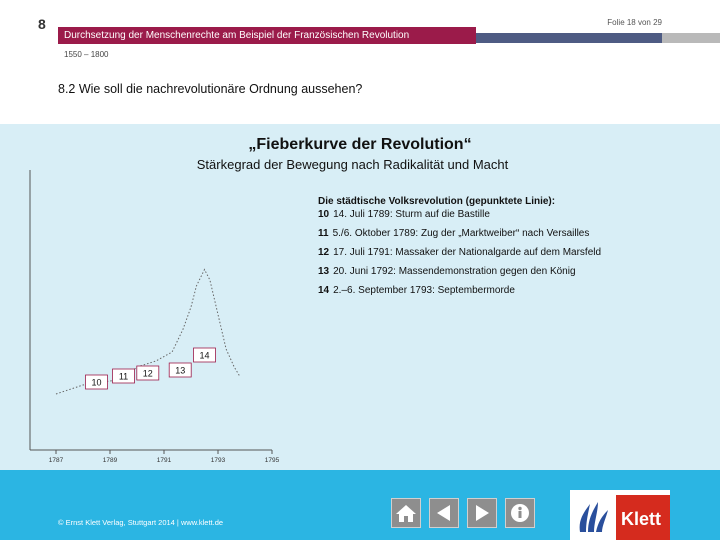  I want to click on event-marker-13: 13, so click(180, 370).